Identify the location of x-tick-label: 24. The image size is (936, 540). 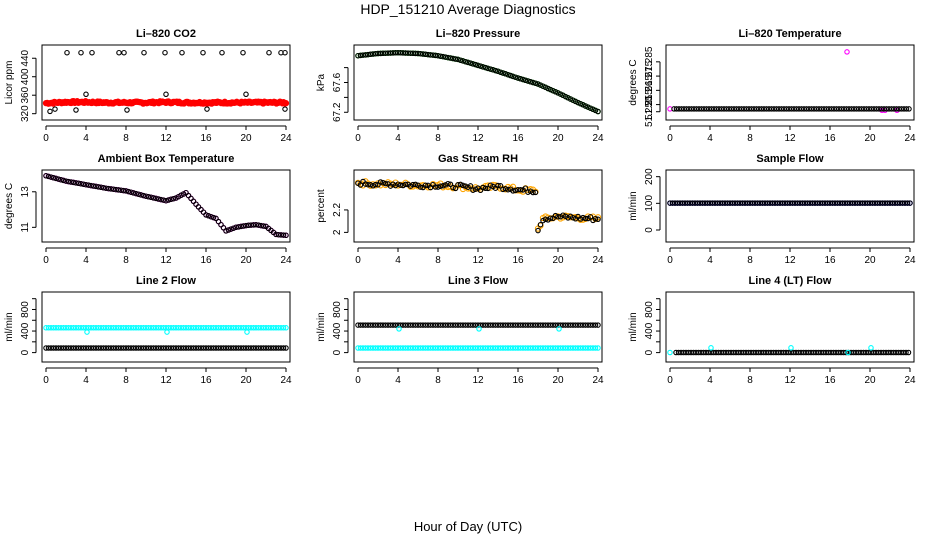
(598, 260).